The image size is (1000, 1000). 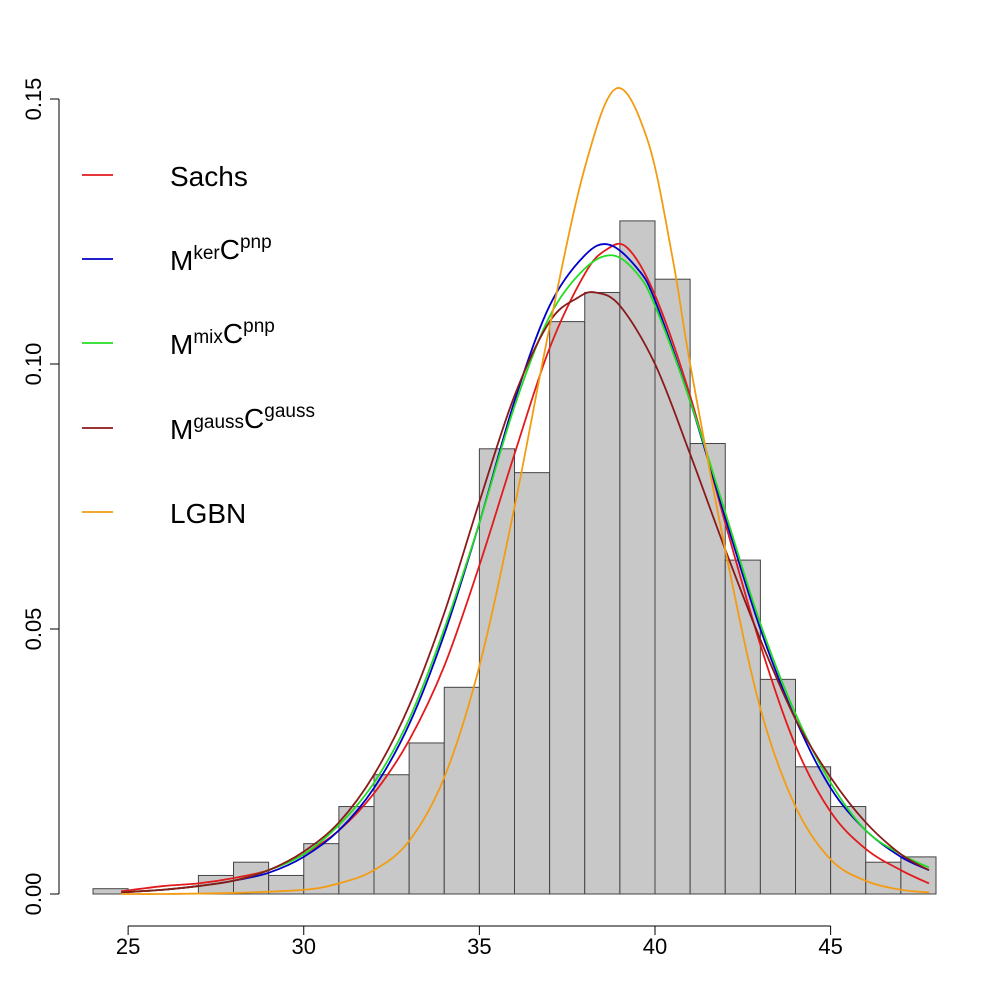 What do you see at coordinates (128, 946) in the screenshot?
I see `x-tick-label-25: 25` at bounding box center [128, 946].